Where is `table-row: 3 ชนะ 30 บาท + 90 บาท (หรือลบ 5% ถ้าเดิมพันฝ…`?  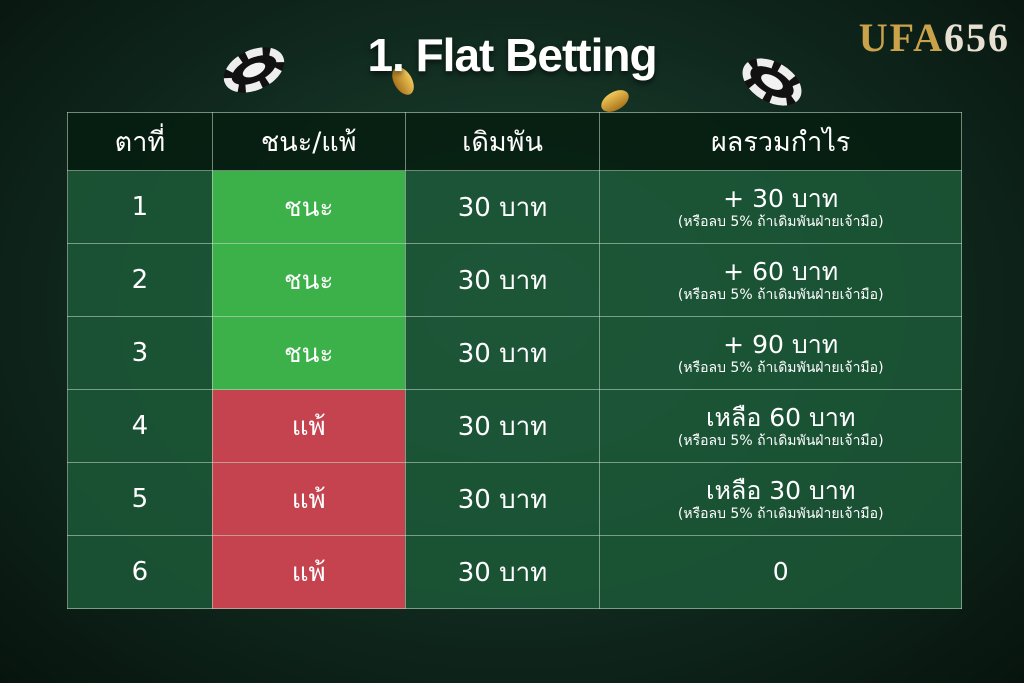
table-row: 3 ชนะ 30 บาท + 90 บาท (หรือลบ 5% ถ้าเดิมพันฝ… is located at coordinates (514, 353).